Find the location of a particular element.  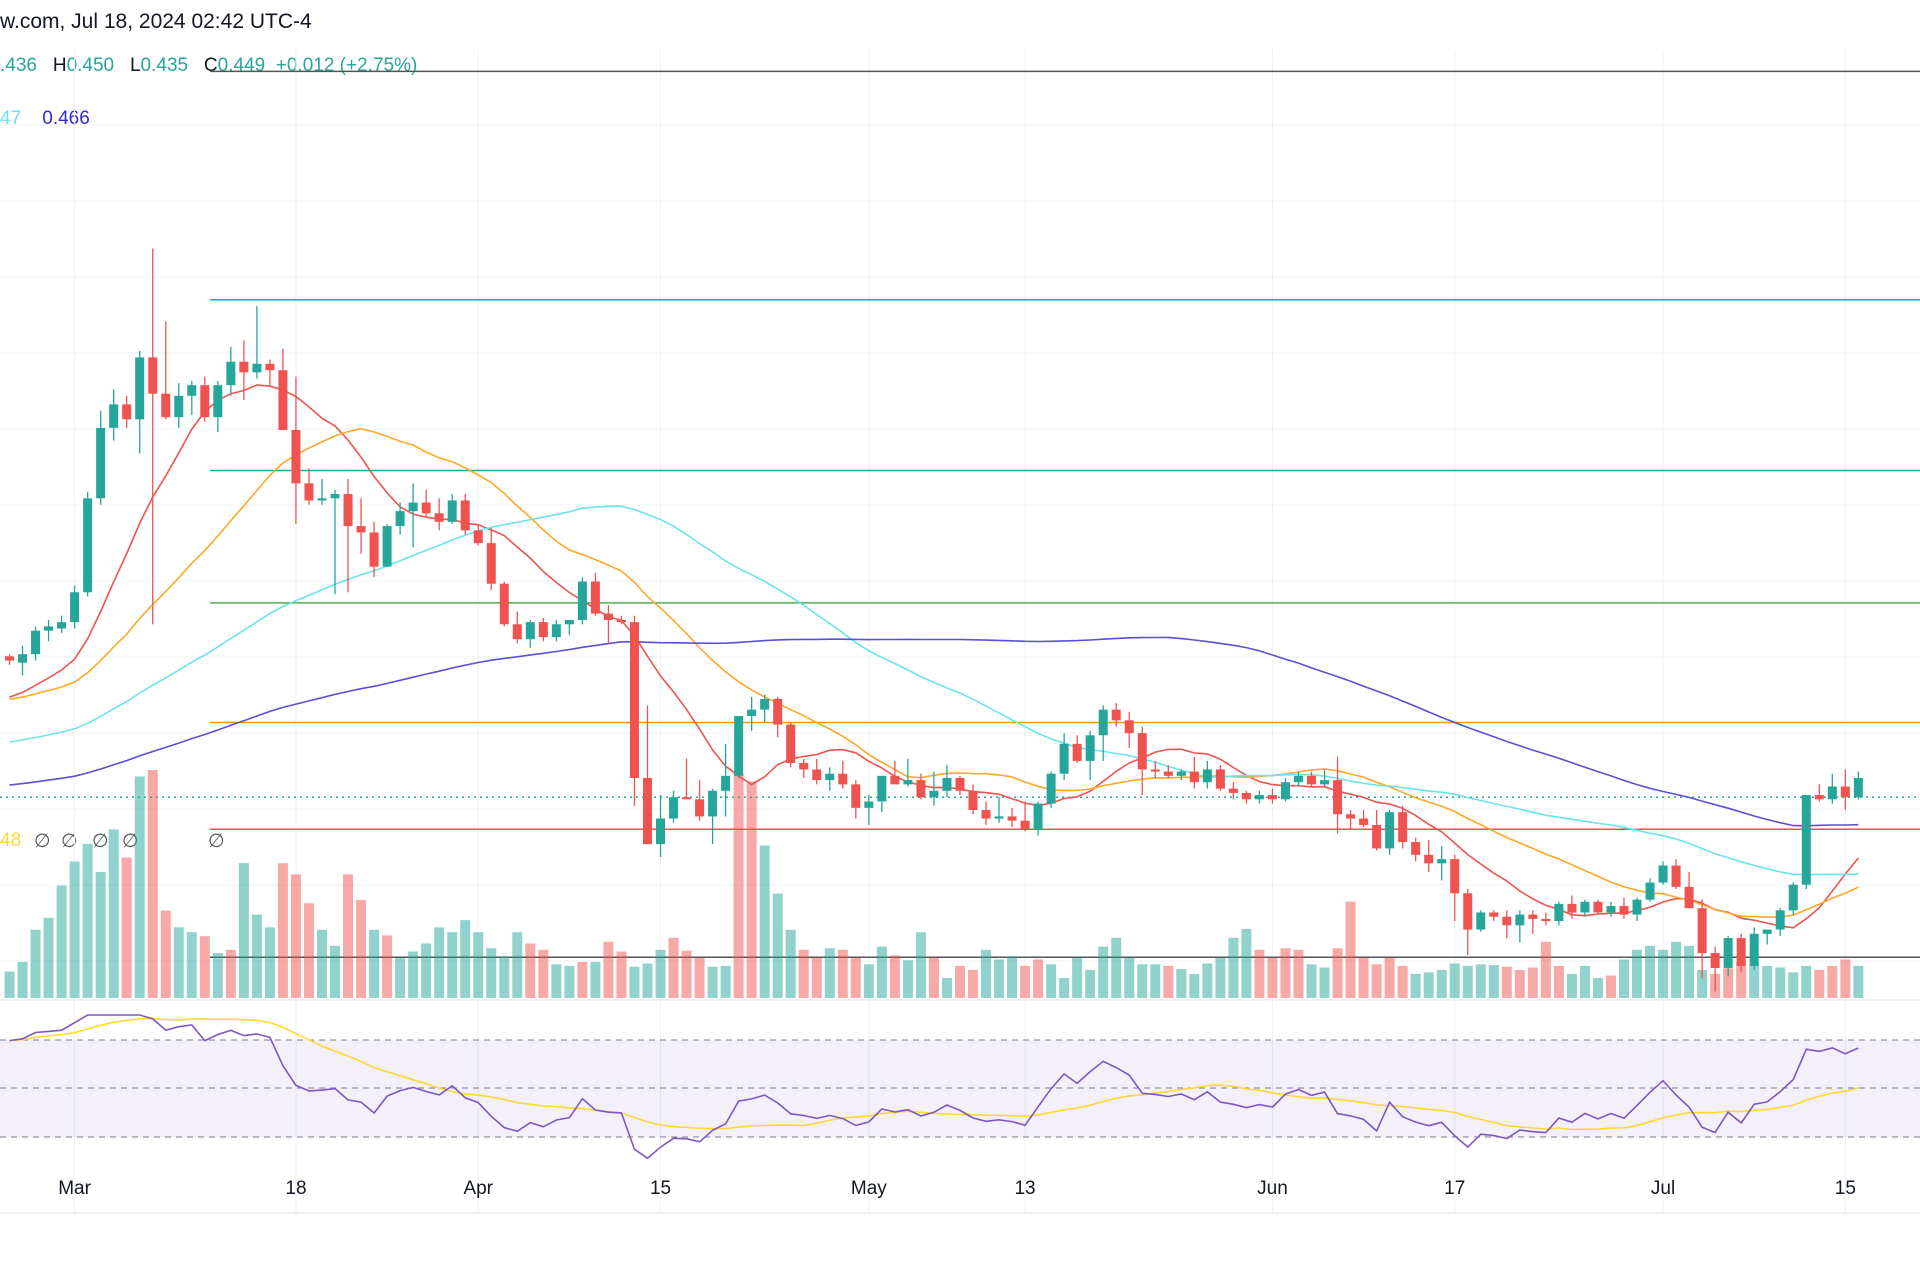

source-date-label: w.com, Jul 18, 2024 02:42 UTC-4 is located at coordinates (156, 21).